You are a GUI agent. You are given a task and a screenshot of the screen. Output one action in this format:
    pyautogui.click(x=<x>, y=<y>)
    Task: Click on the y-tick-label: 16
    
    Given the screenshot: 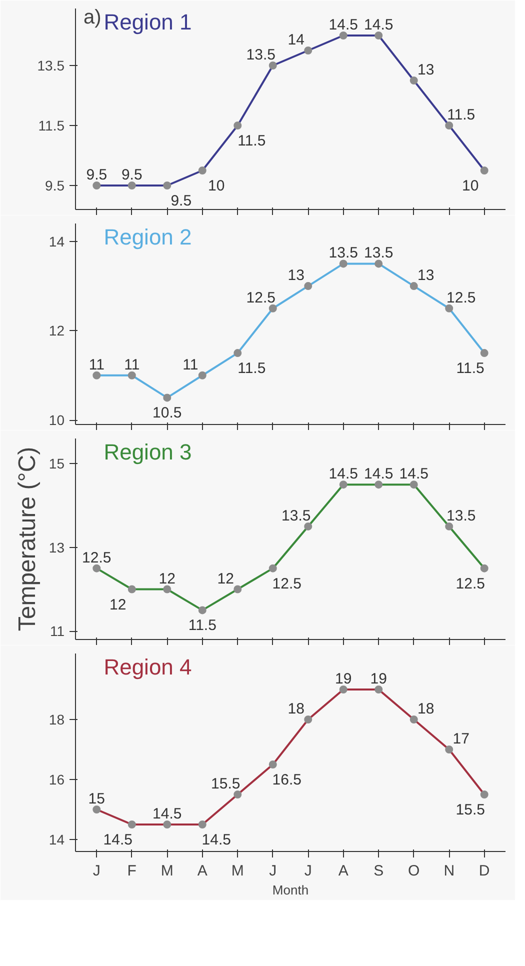 What is the action you would take?
    pyautogui.click(x=56, y=780)
    